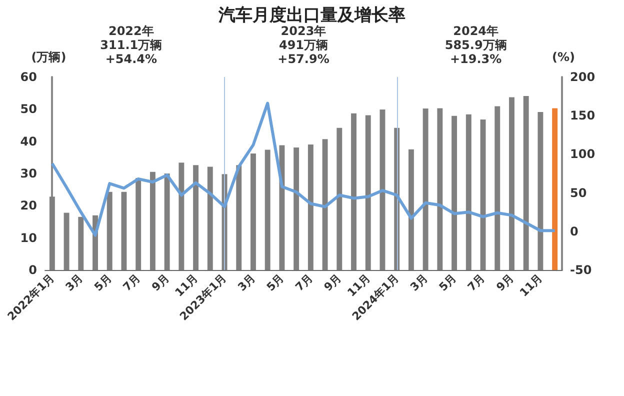  Describe the element at coordinates (131, 45) in the screenshot. I see `text: 2022年 311.1万辆 +54.4%` at that location.